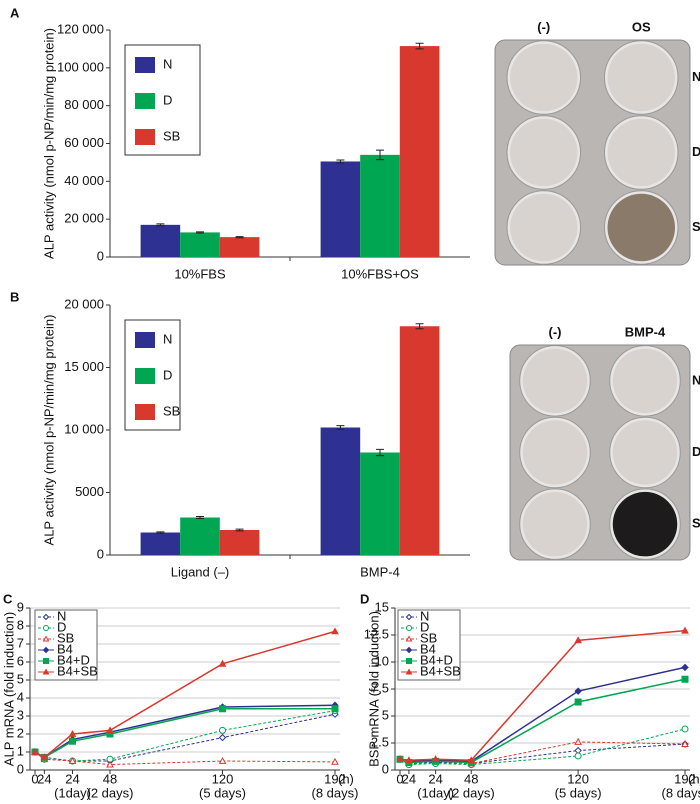 This screenshot has height=804, width=700. What do you see at coordinates (84, 180) in the screenshot?
I see `y-tick-label: 40 000` at bounding box center [84, 180].